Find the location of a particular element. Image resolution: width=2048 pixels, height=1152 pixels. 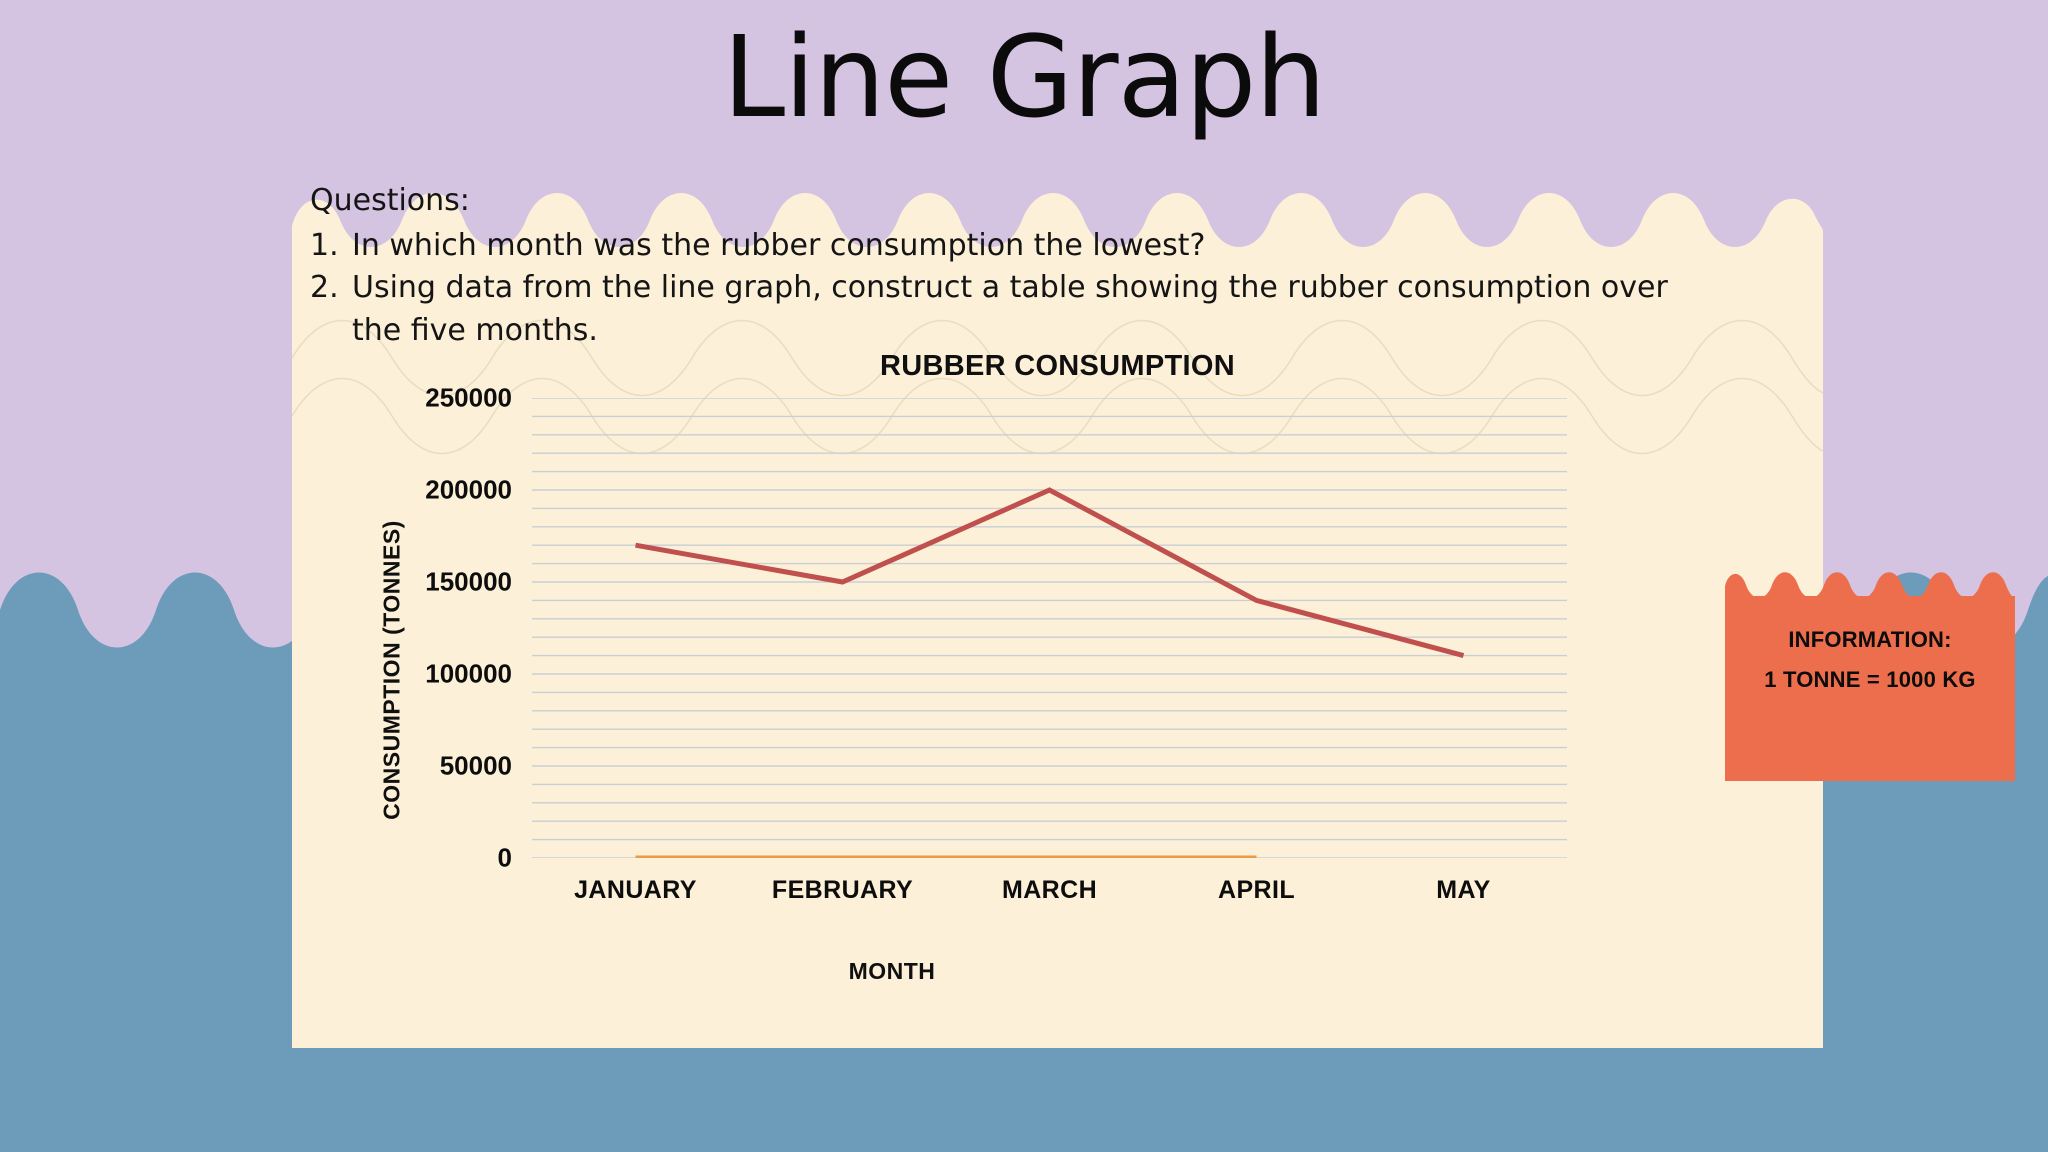

x-axis-title: MONTH is located at coordinates (892, 971).